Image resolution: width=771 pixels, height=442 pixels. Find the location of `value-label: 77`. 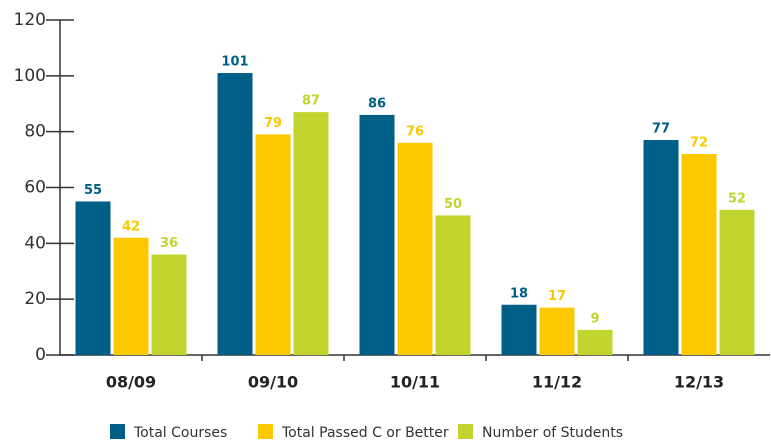

value-label: 77 is located at coordinates (661, 129).